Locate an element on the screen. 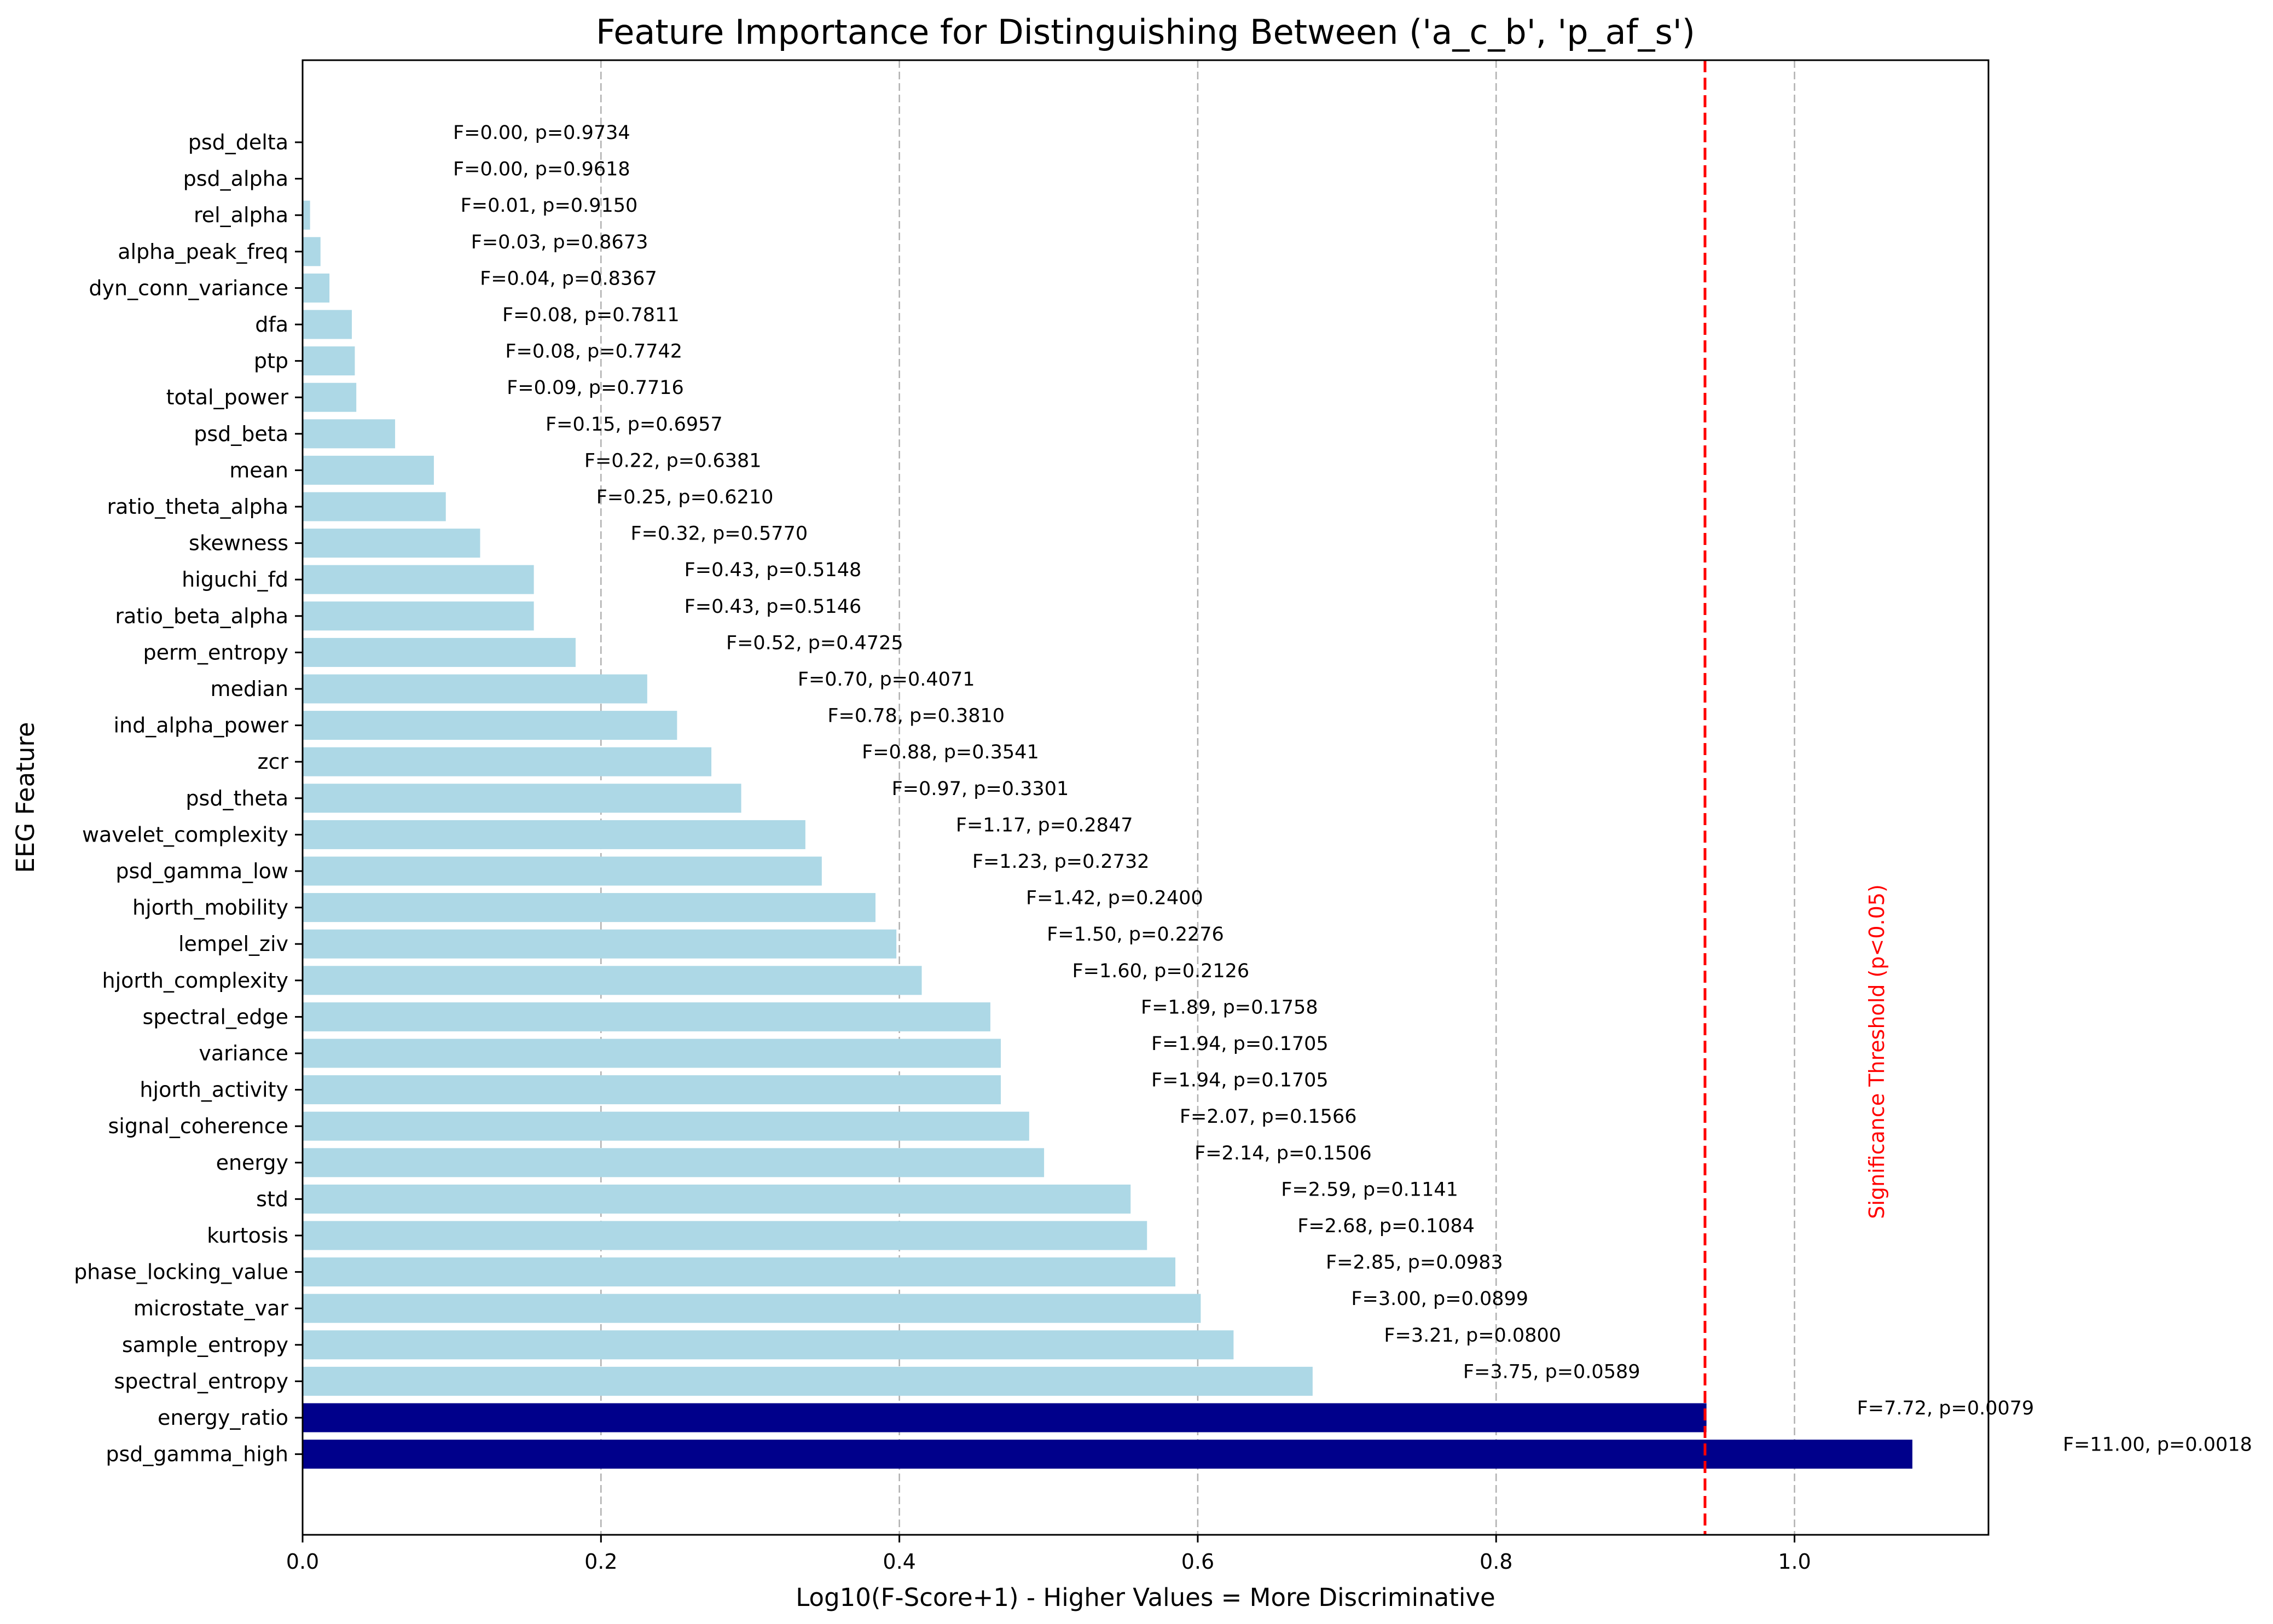  bar-value-label: F=2.85, p=0.0983 is located at coordinates (1414, 1263).